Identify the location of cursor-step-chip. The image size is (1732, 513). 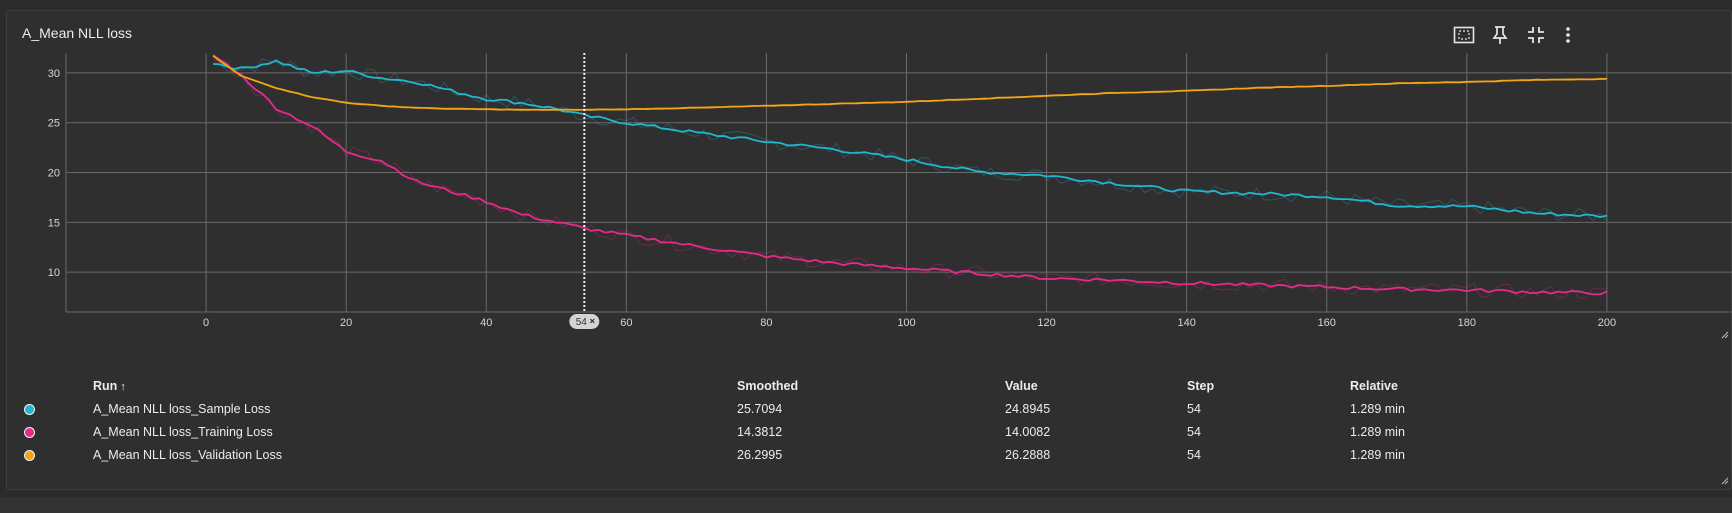
(584, 321).